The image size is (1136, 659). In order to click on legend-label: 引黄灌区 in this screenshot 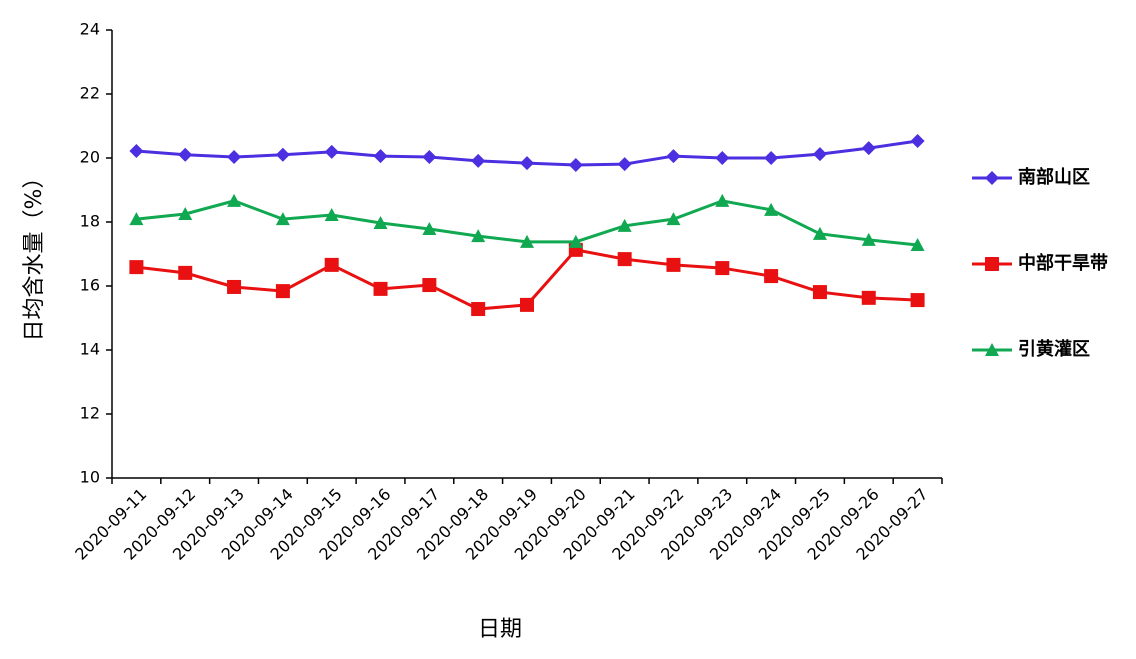, I will do `click(1054, 349)`.